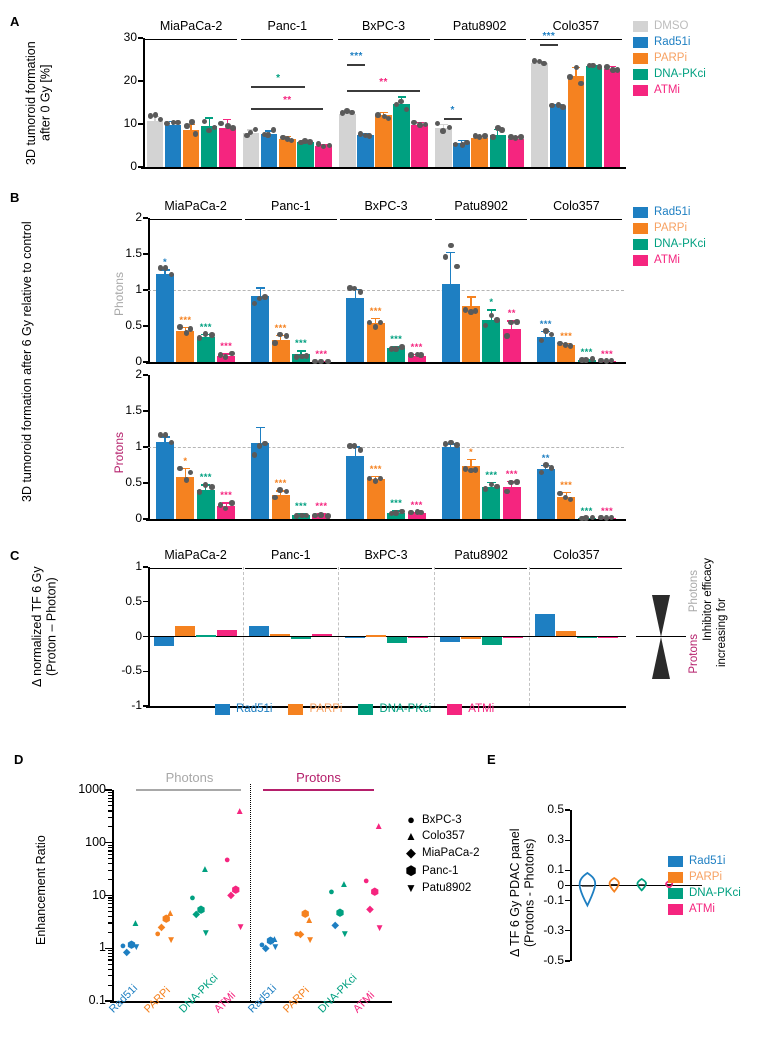  I want to click on panel-b-photons-sig-label: *, so click(491, 303).